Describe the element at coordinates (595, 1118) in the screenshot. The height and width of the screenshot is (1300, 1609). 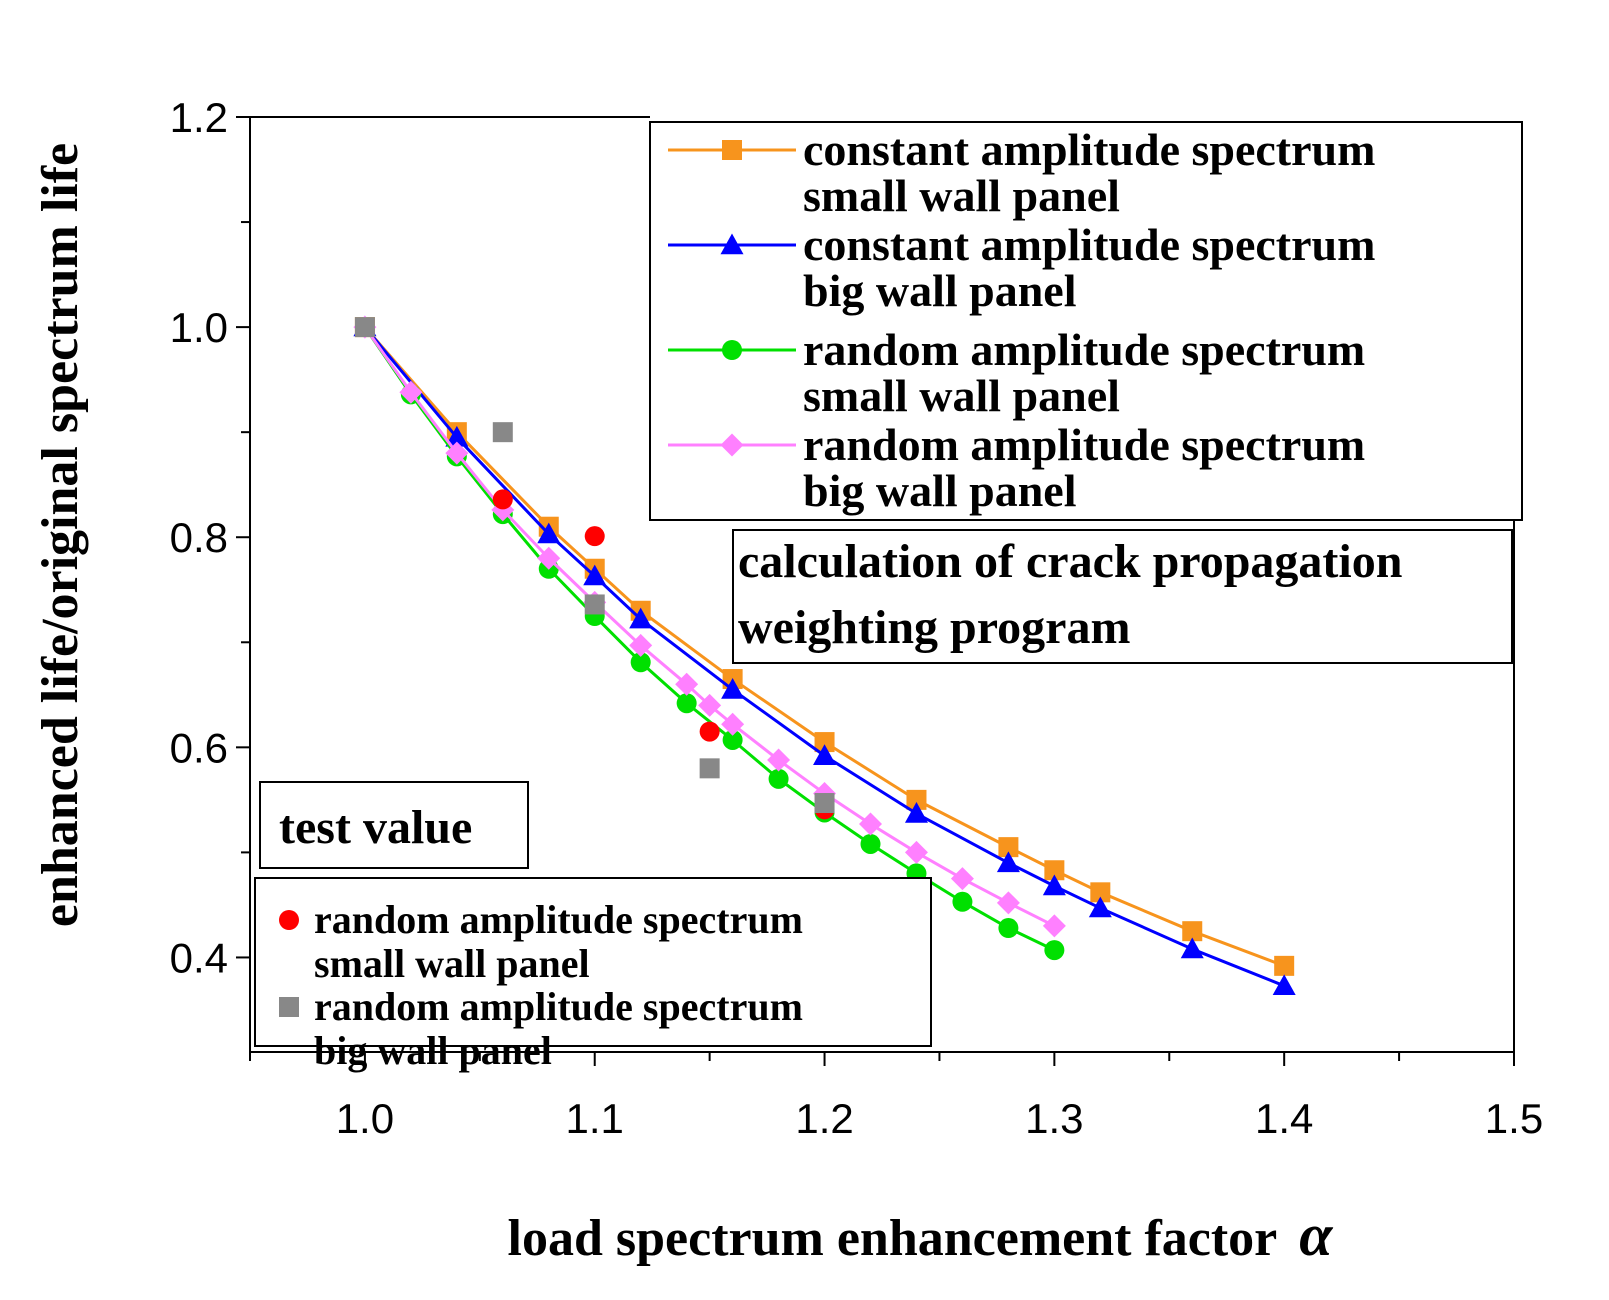
I see `x-tick-label: 1.1` at that location.